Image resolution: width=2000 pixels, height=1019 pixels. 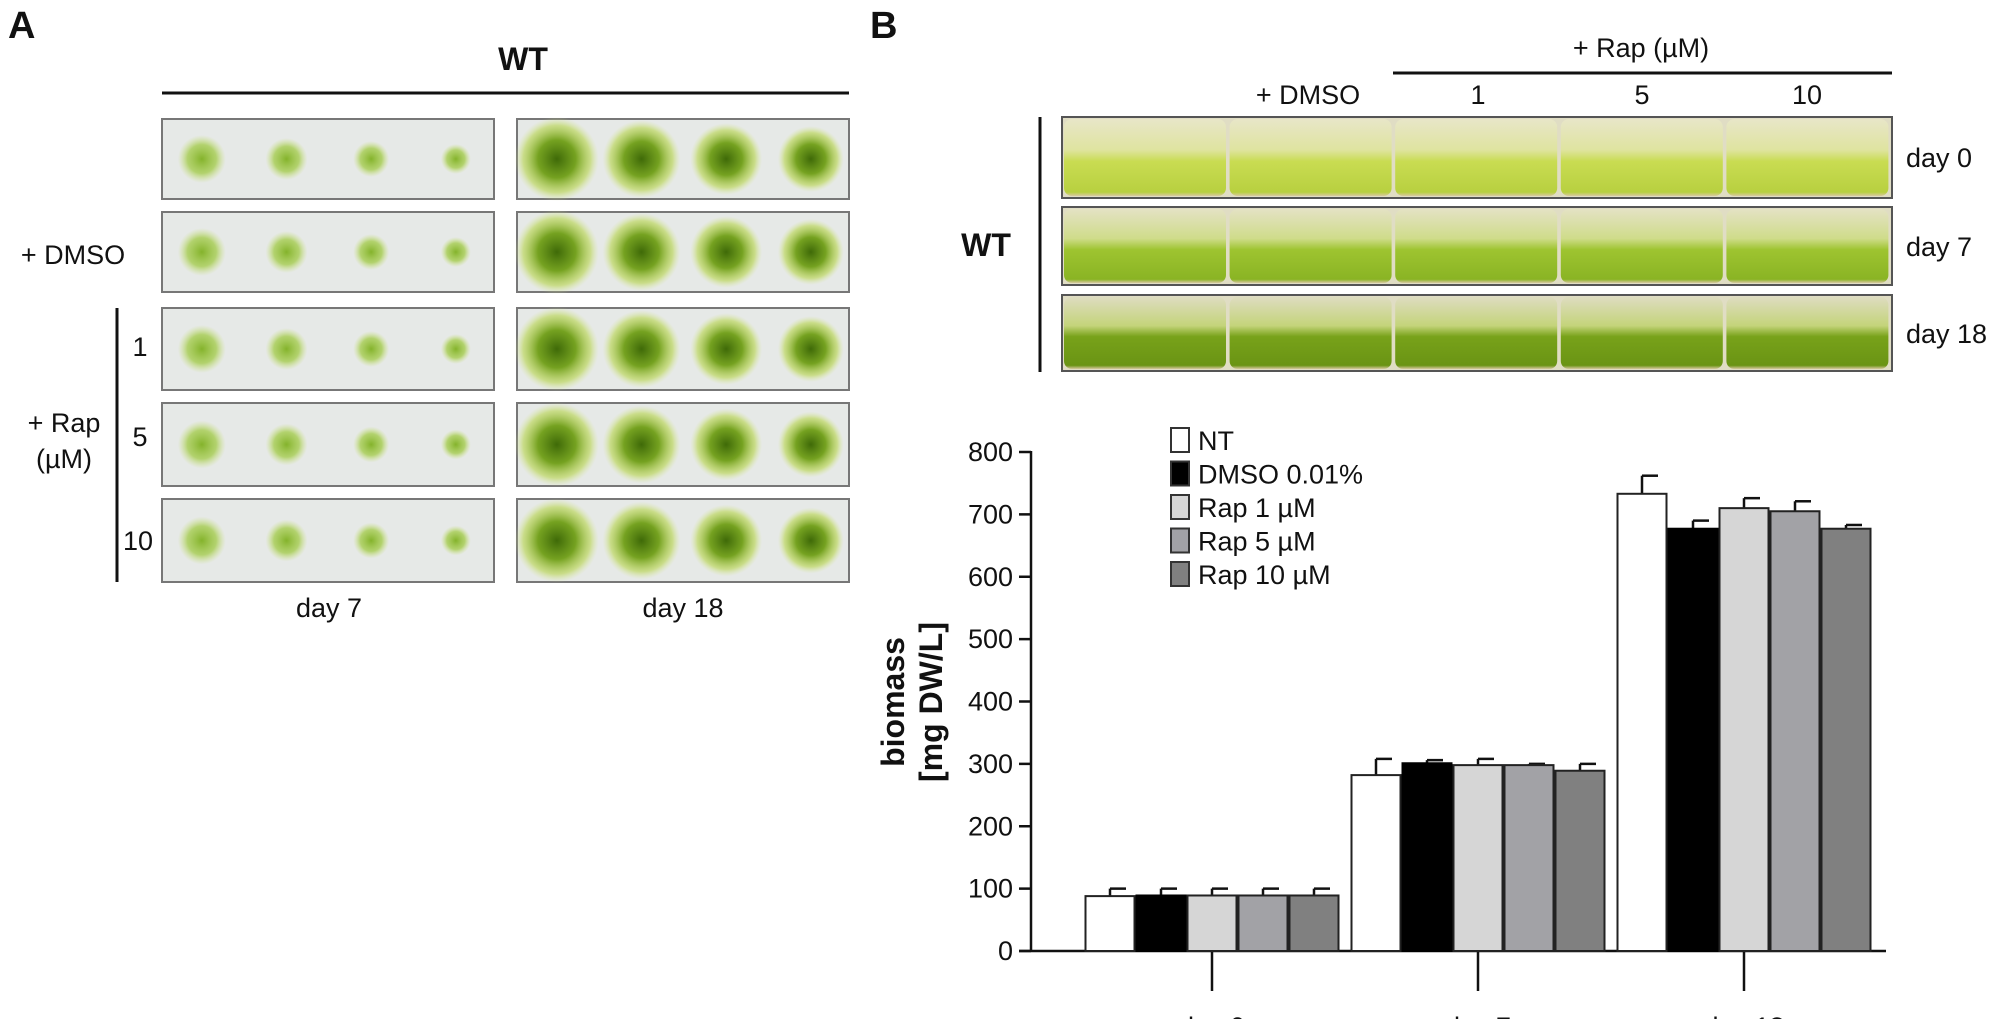 What do you see at coordinates (1807, 95) in the screenshot?
I see `flask-col-10: 10` at bounding box center [1807, 95].